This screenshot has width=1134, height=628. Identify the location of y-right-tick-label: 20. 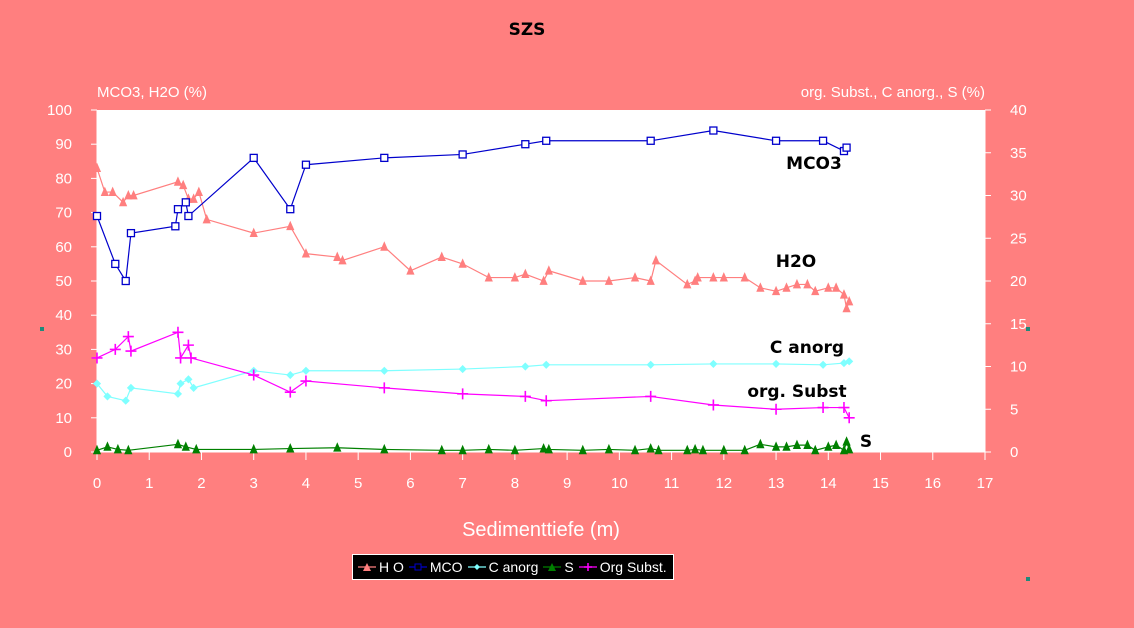
(1018, 281).